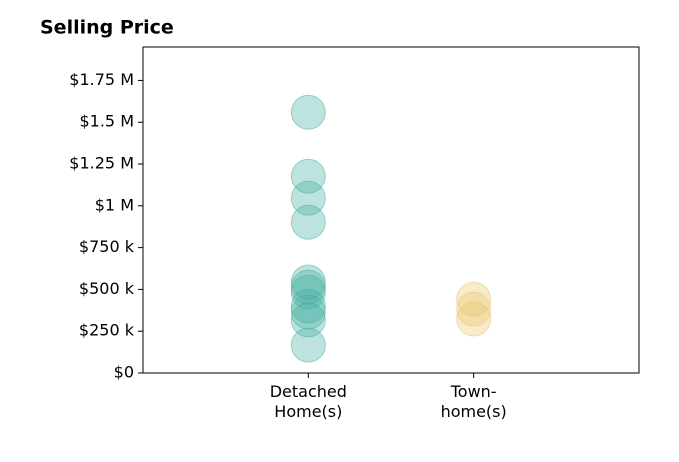 The width and height of the screenshot is (679, 462). What do you see at coordinates (107, 288) in the screenshot?
I see `y-tick-label: $500 k` at bounding box center [107, 288].